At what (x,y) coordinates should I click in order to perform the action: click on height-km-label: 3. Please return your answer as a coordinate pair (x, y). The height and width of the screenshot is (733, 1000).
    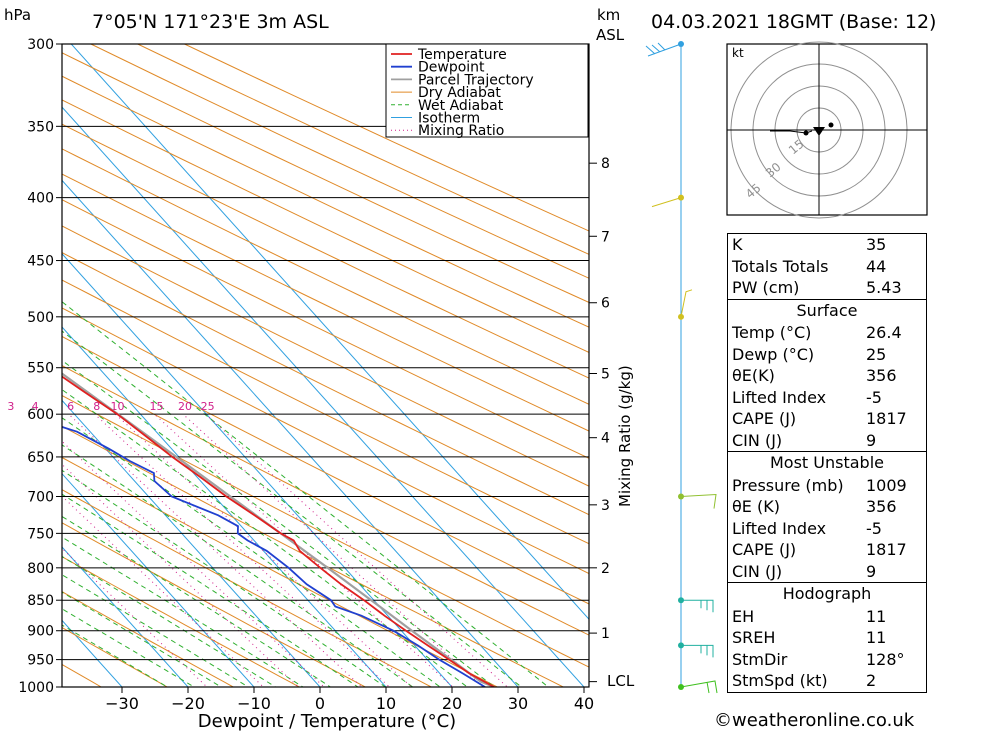
    Looking at the image, I should click on (605, 506).